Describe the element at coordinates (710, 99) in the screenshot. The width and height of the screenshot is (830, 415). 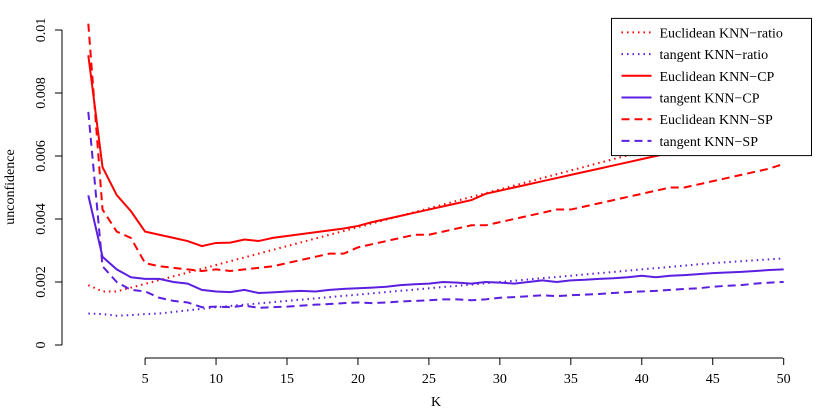
I see `legend-label: tangent KNN−CP` at that location.